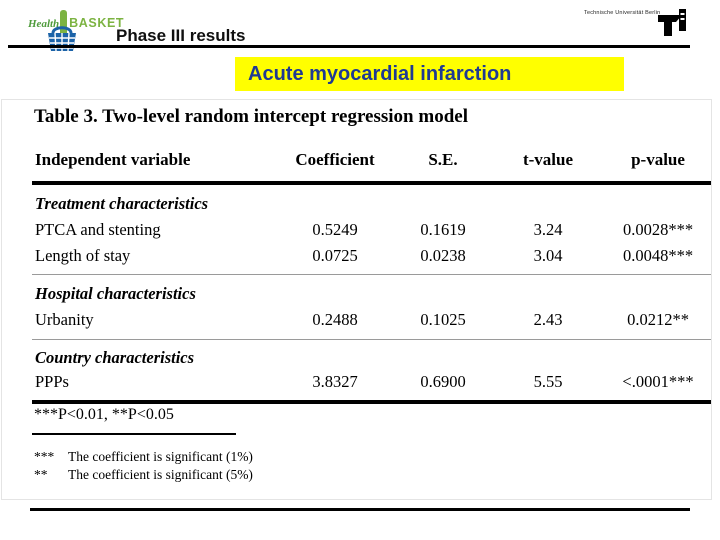 This screenshot has height=540, width=720. I want to click on logo-health-text: Health, so click(44, 24).